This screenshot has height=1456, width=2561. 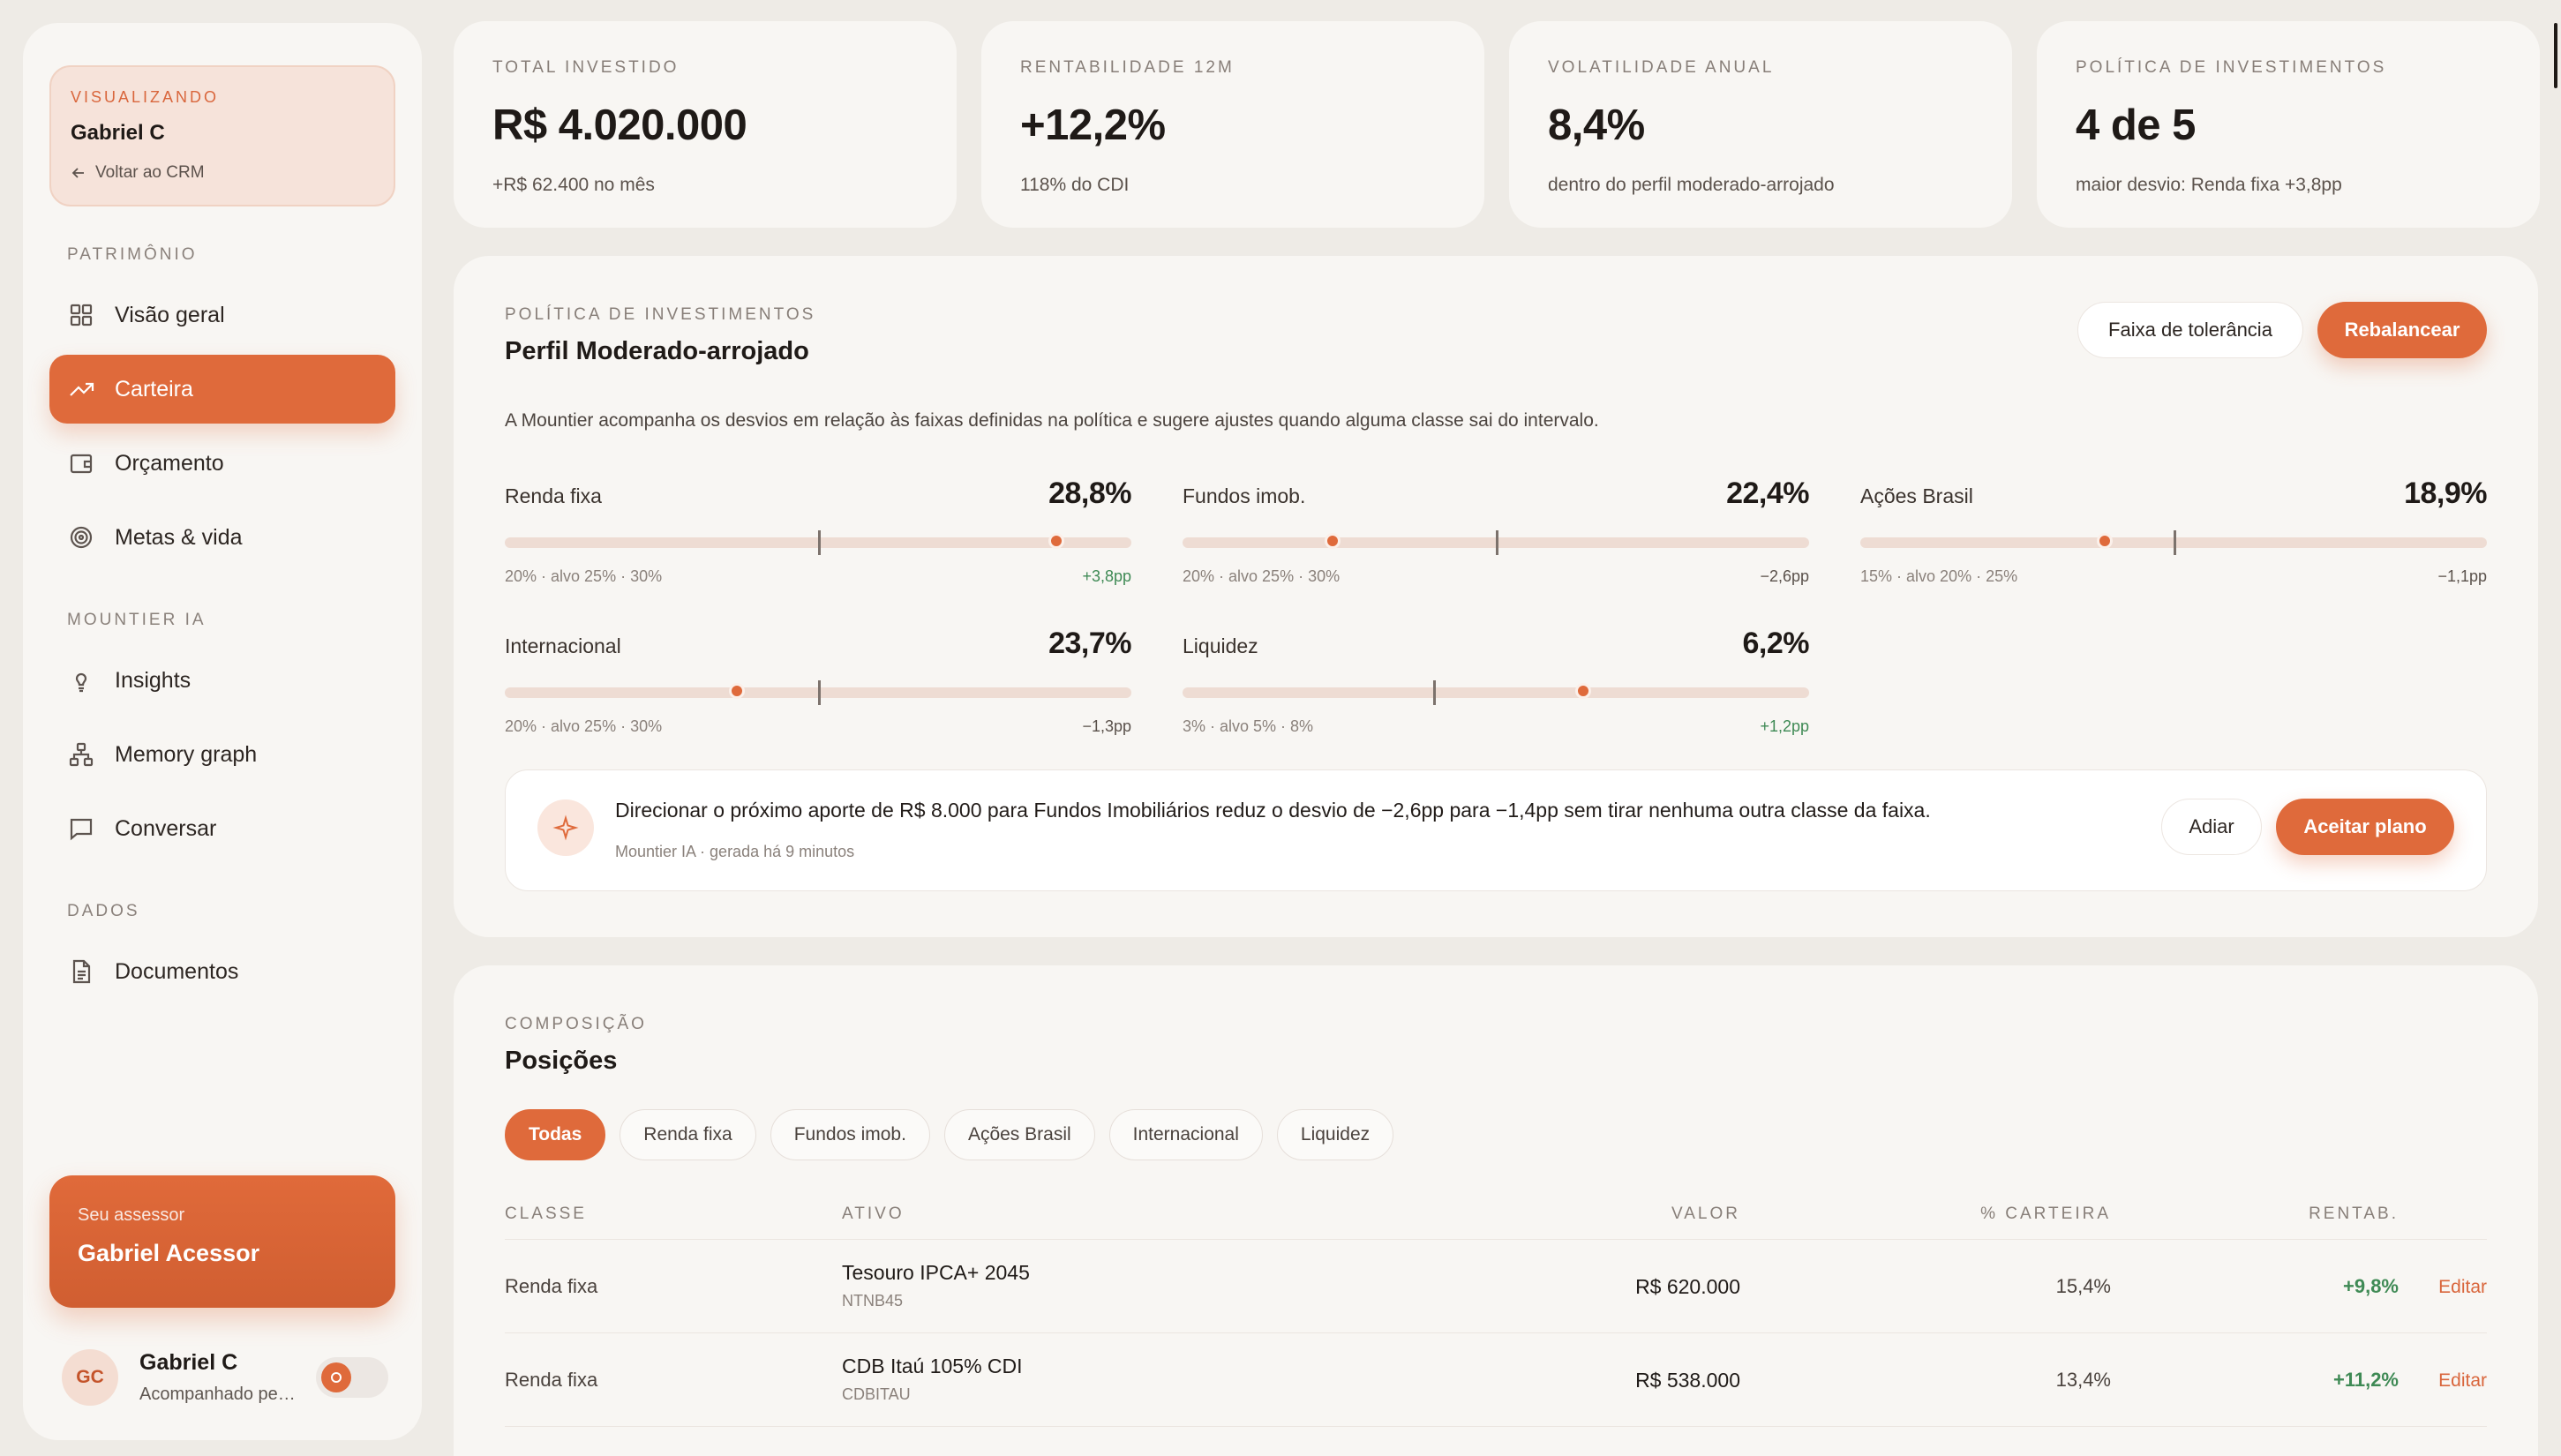 What do you see at coordinates (576, 1024) in the screenshot?
I see `positions-label: COMPOSIÇÃO` at bounding box center [576, 1024].